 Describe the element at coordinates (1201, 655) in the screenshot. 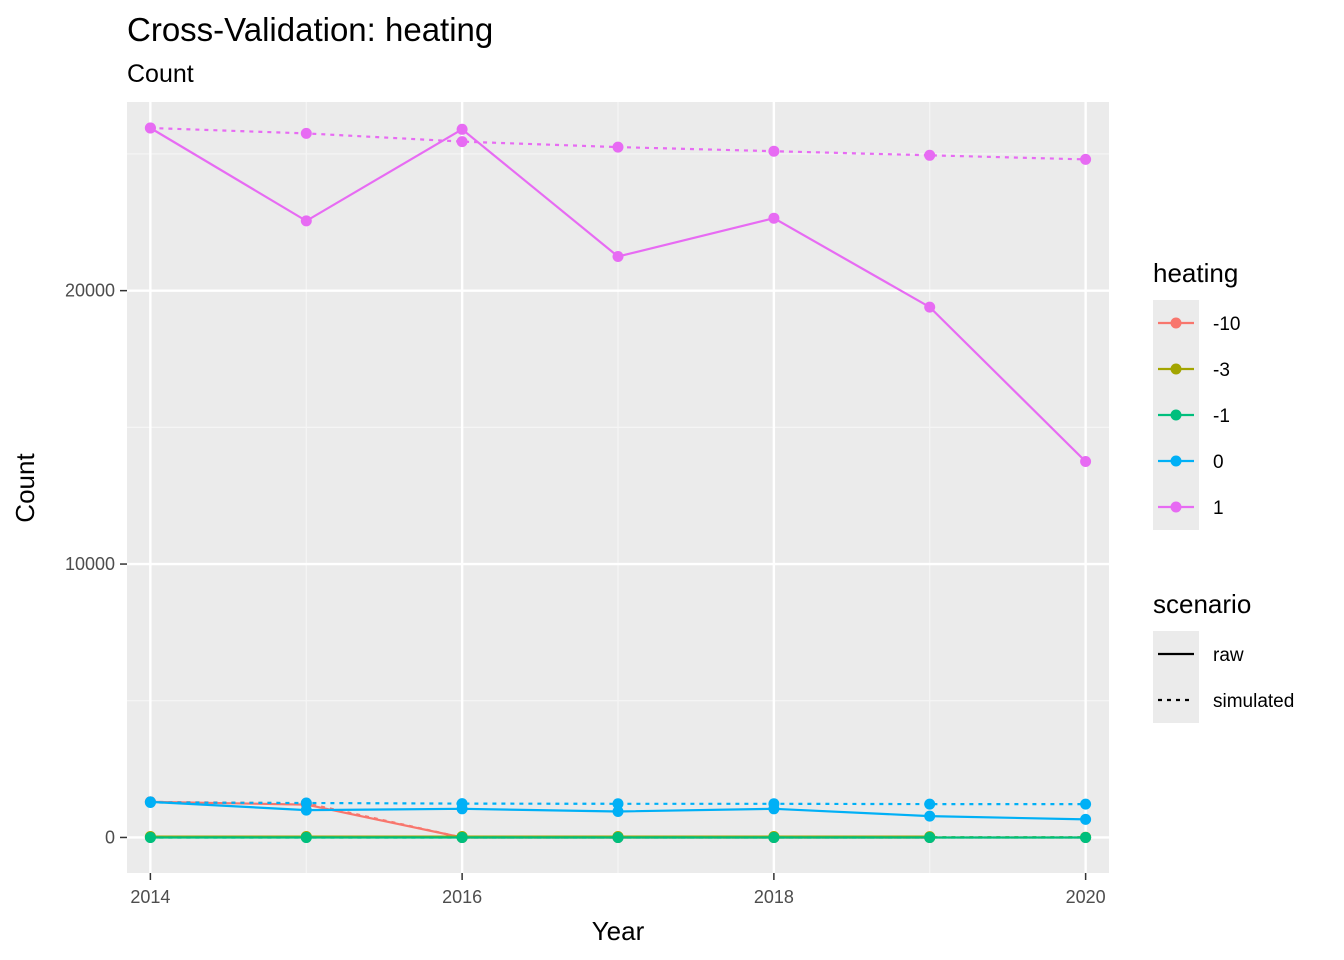

I see `linetype-legend-item: raw` at that location.